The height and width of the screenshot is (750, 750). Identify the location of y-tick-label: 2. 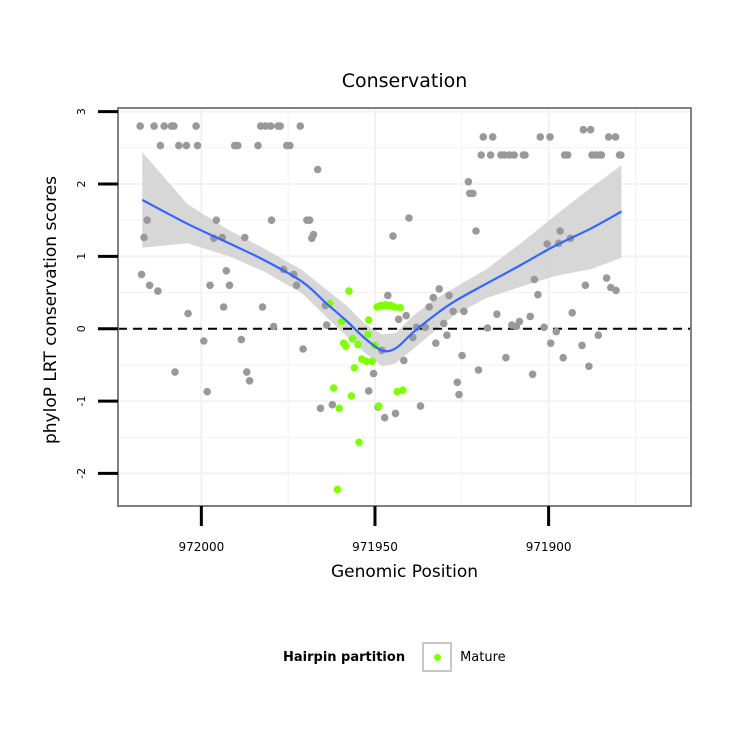
(81, 184).